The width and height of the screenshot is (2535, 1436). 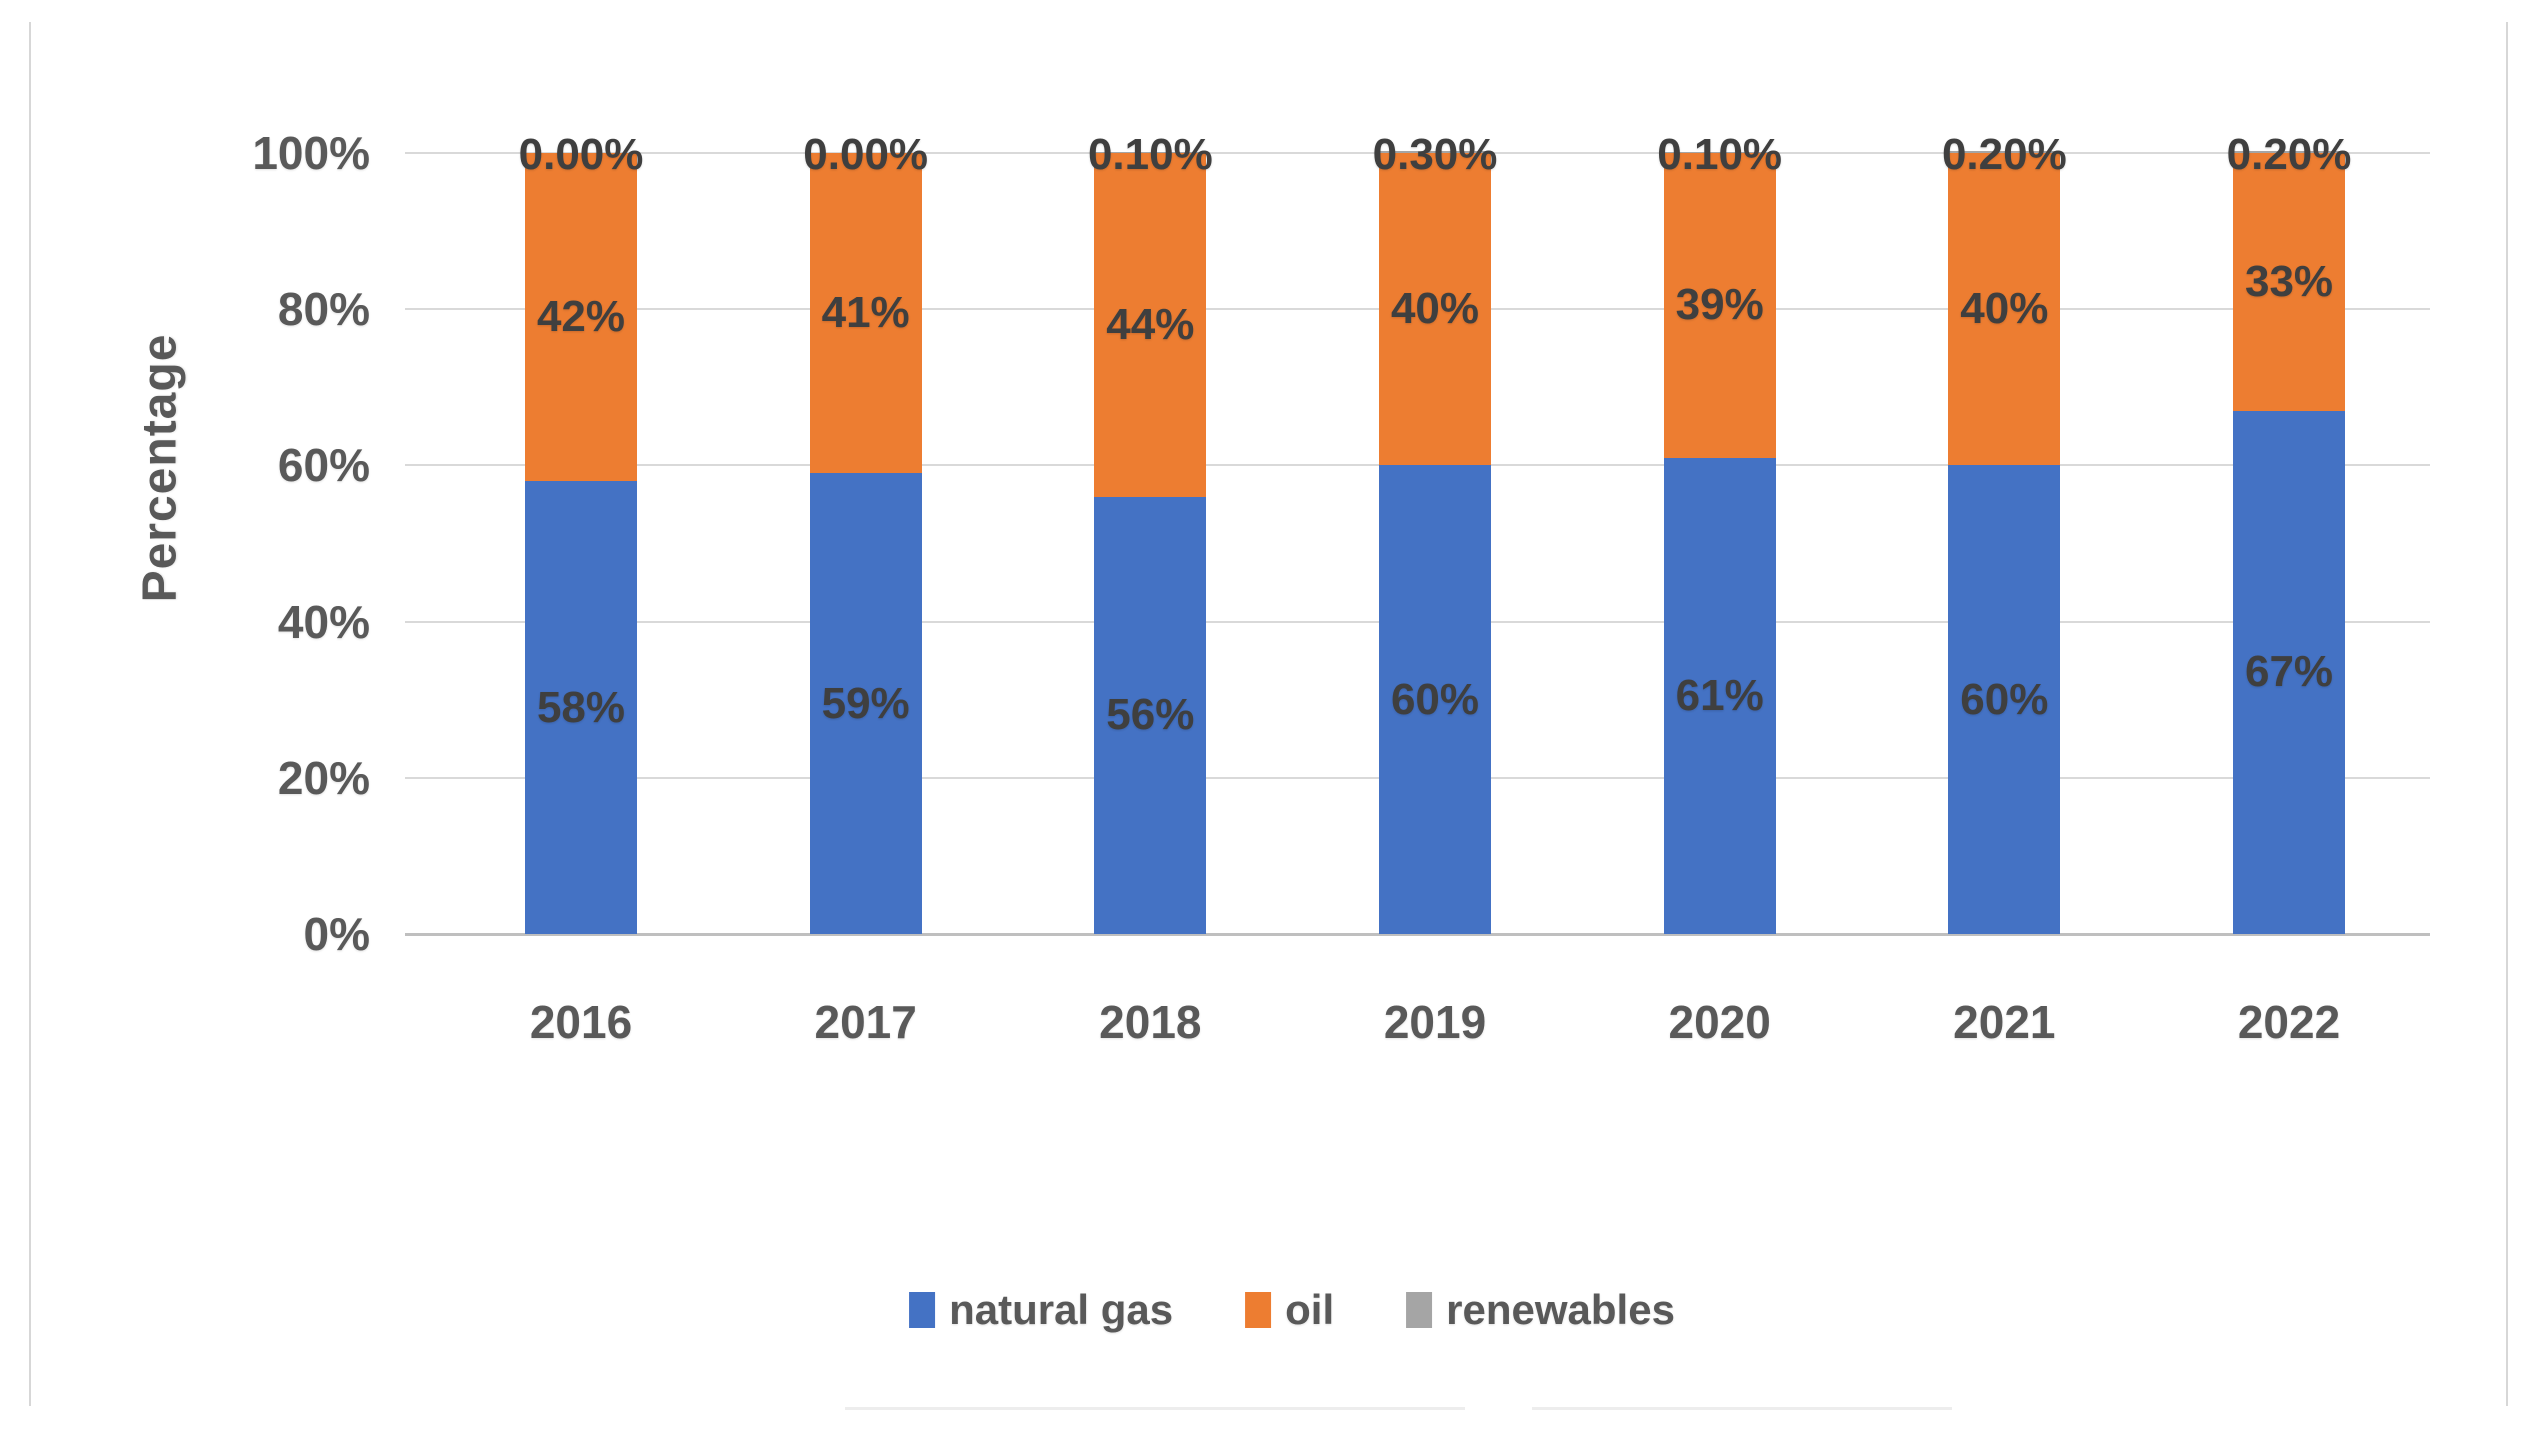 I want to click on legend-label-renewables: renewables, so click(x=1560, y=1309).